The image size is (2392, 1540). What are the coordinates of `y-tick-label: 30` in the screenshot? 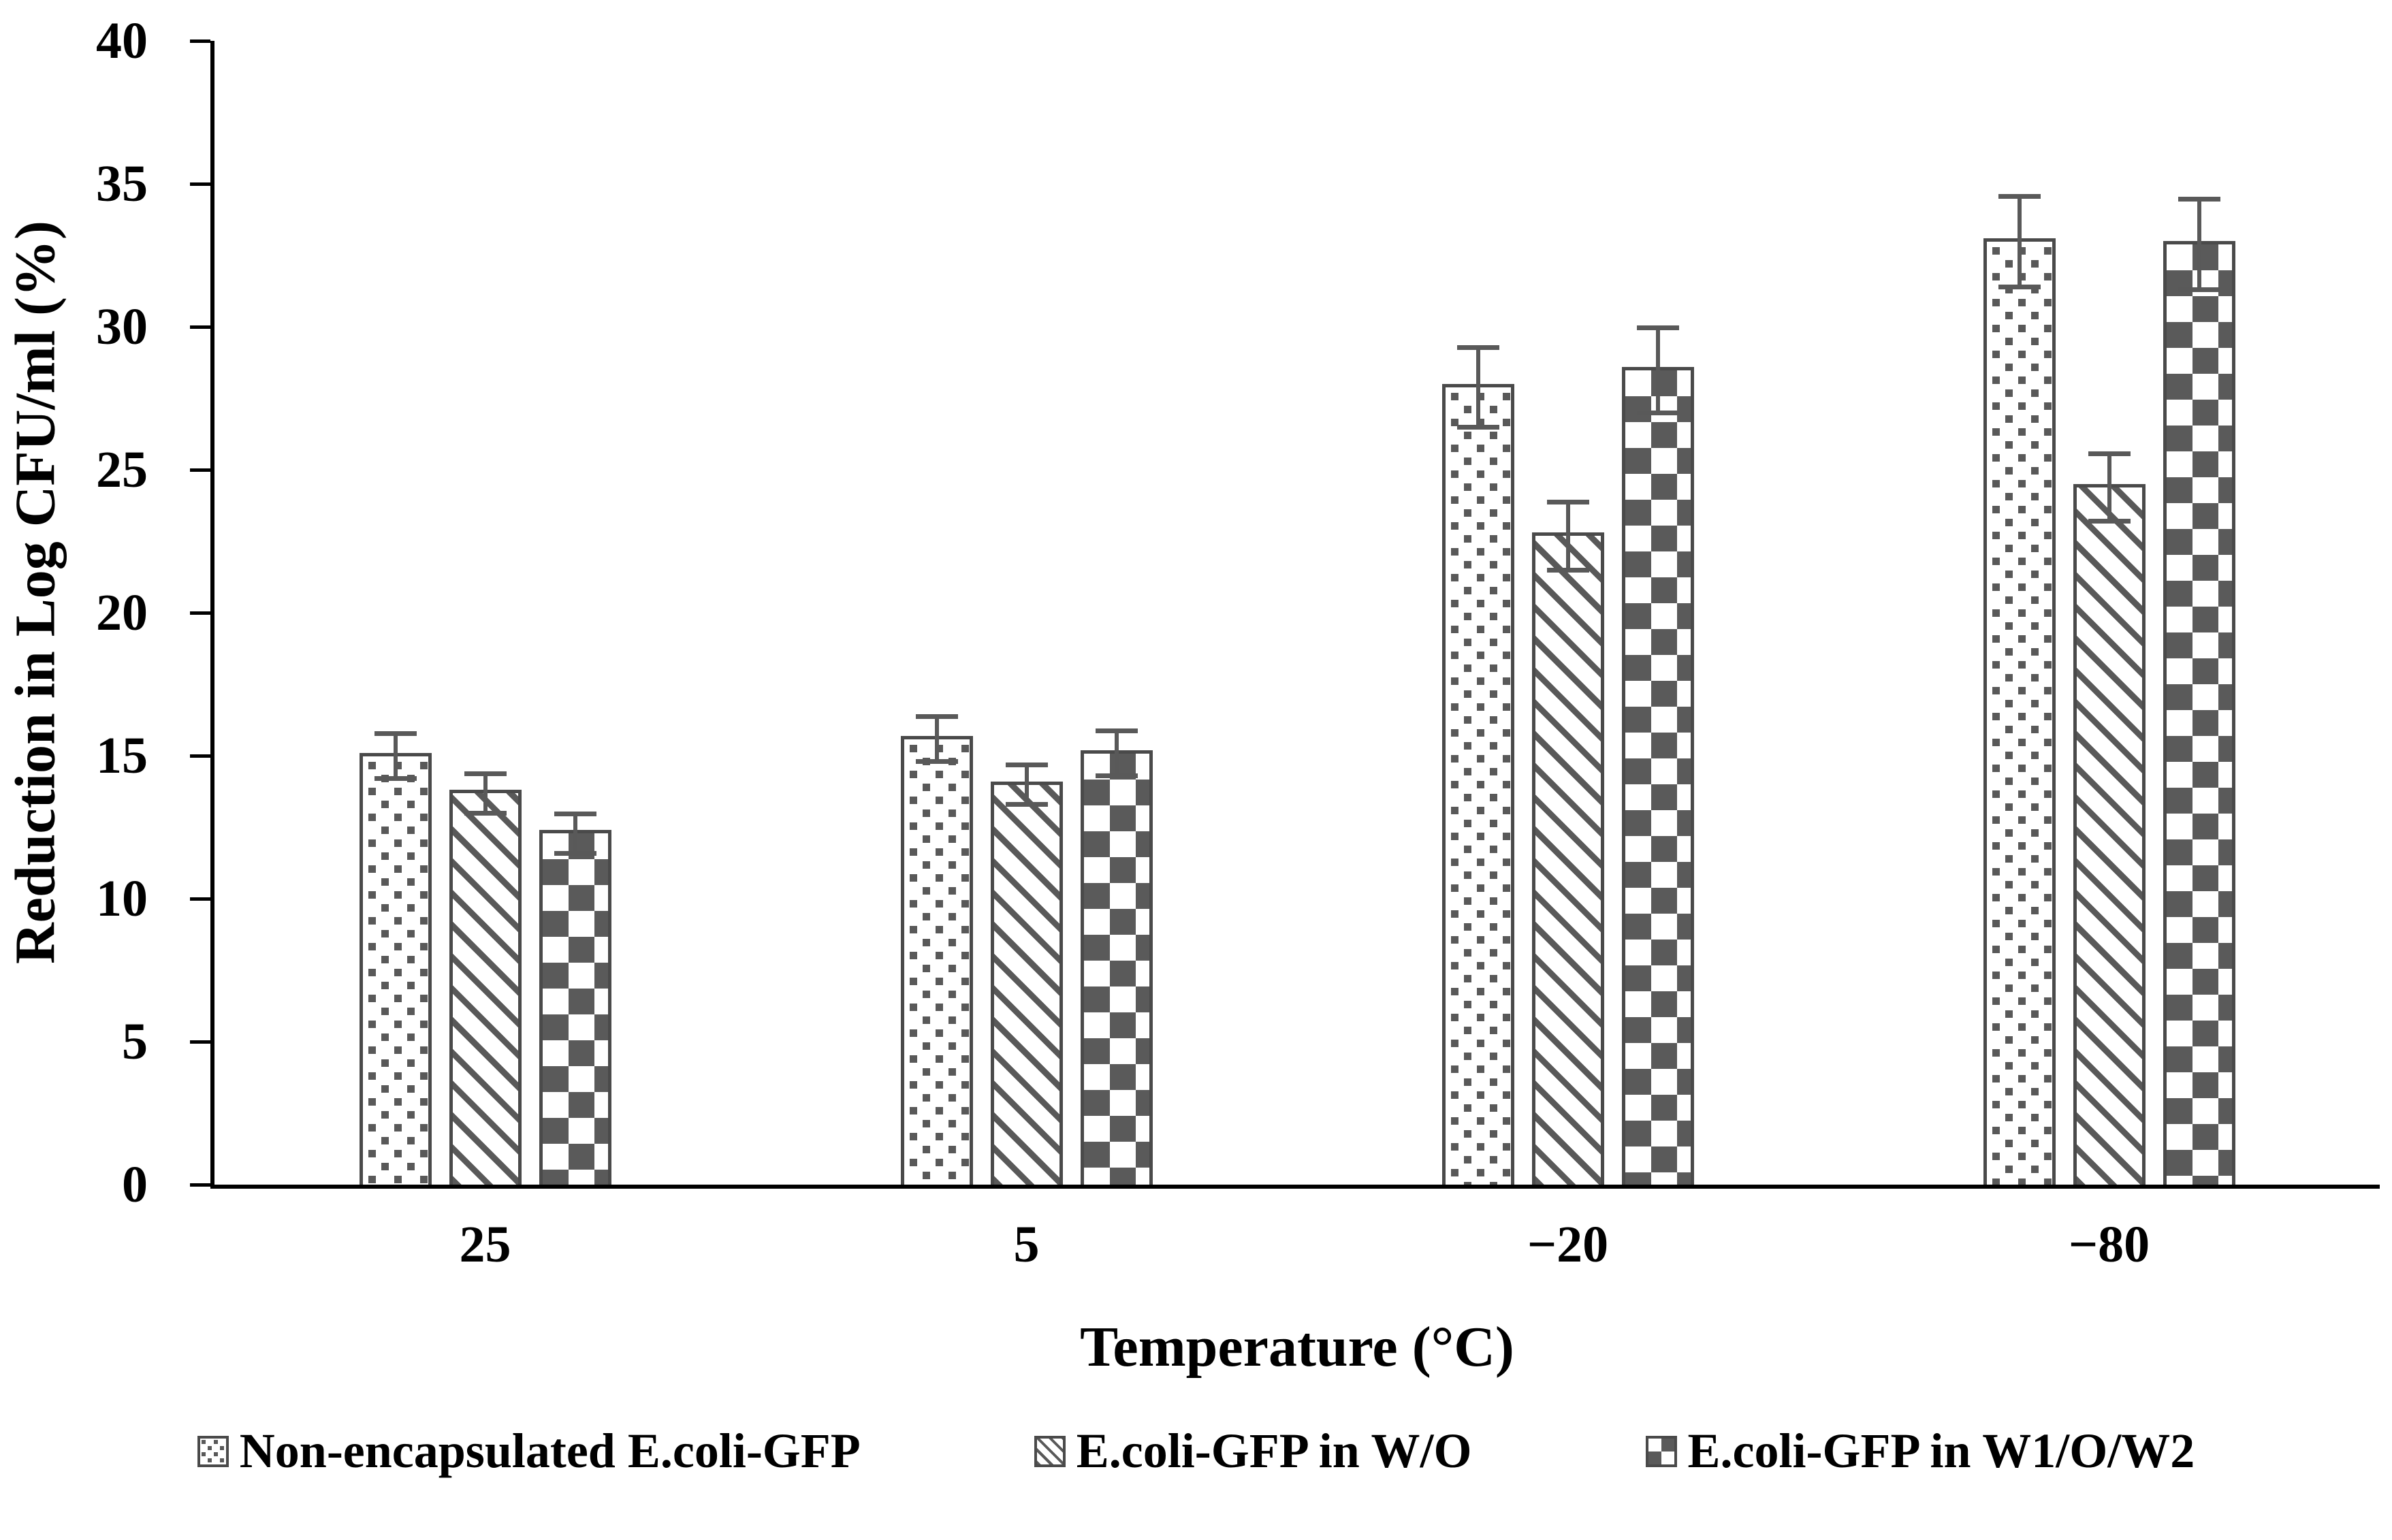 It's located at (122, 326).